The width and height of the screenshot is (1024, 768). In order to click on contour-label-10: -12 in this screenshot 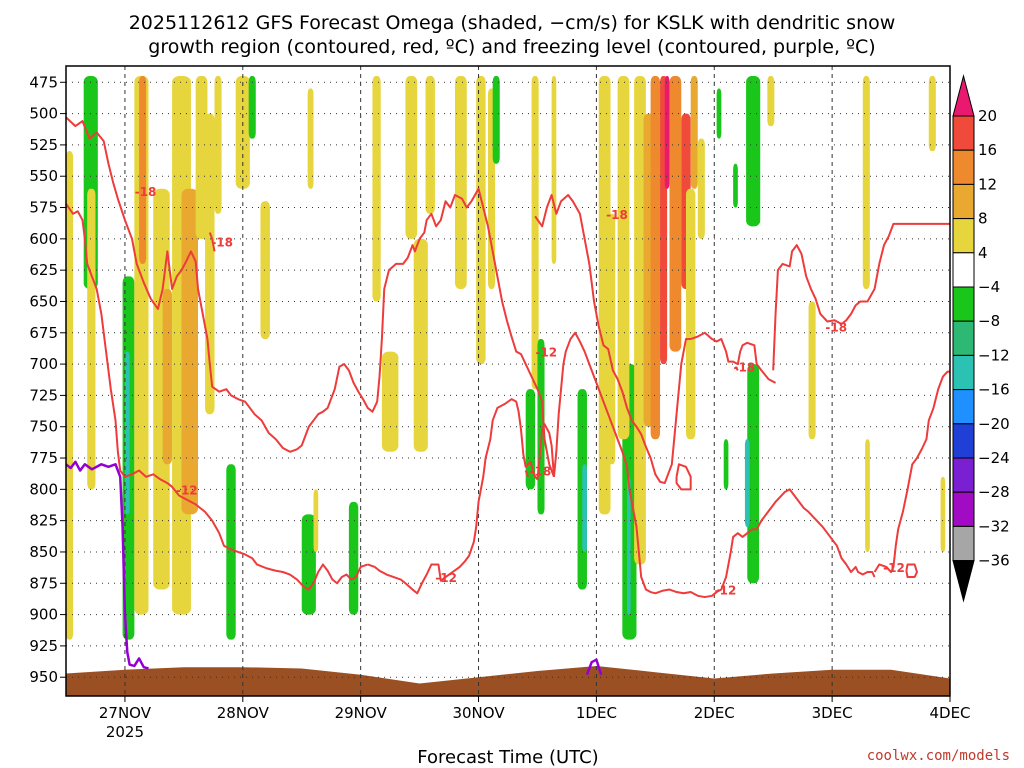, I will do `click(894, 568)`.